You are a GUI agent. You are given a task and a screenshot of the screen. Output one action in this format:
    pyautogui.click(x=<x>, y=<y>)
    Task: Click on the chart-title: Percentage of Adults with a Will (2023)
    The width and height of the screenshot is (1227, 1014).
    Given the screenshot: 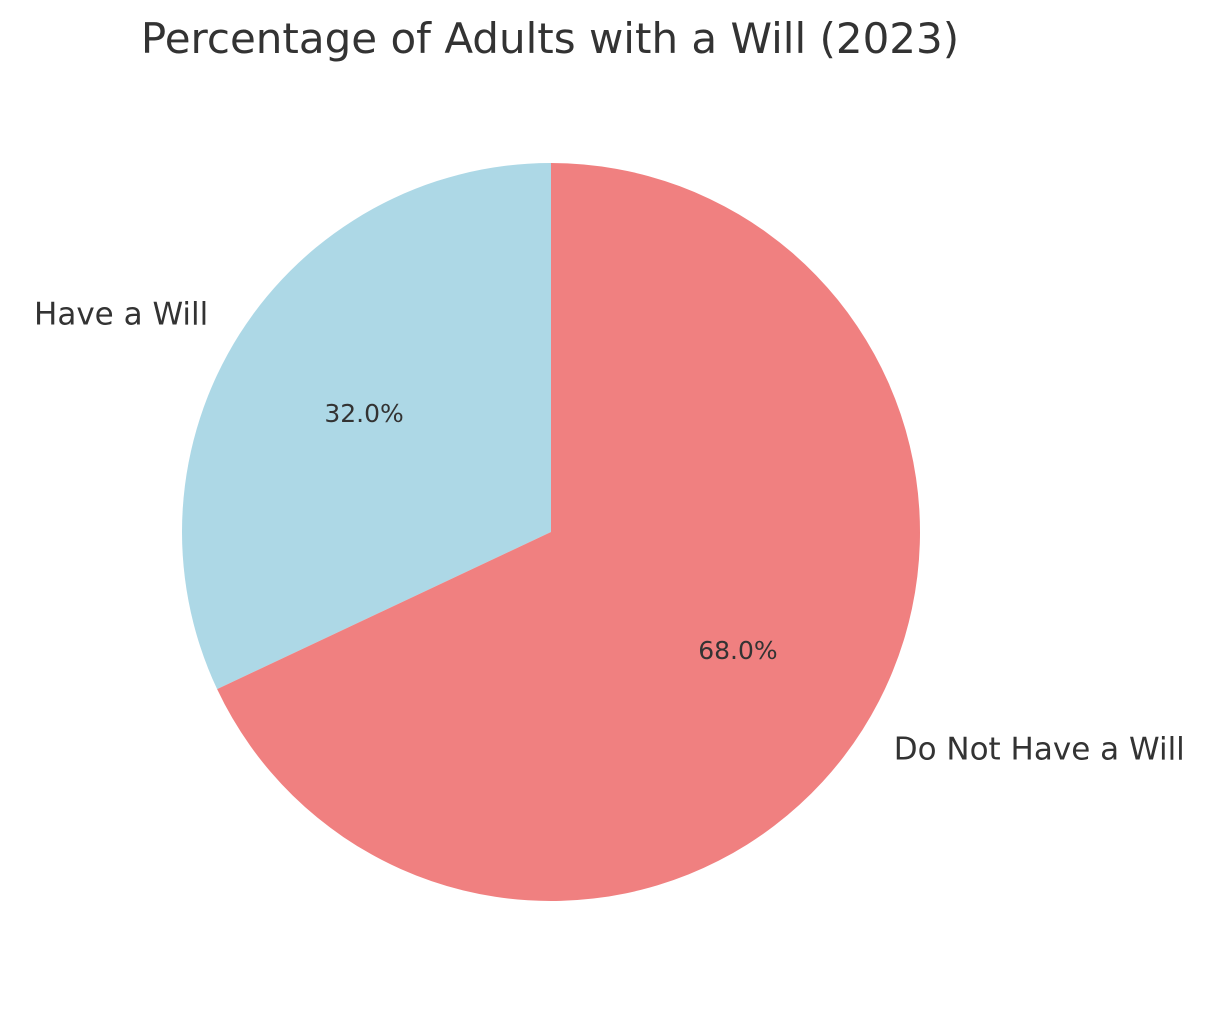 What is the action you would take?
    pyautogui.click(x=550, y=38)
    